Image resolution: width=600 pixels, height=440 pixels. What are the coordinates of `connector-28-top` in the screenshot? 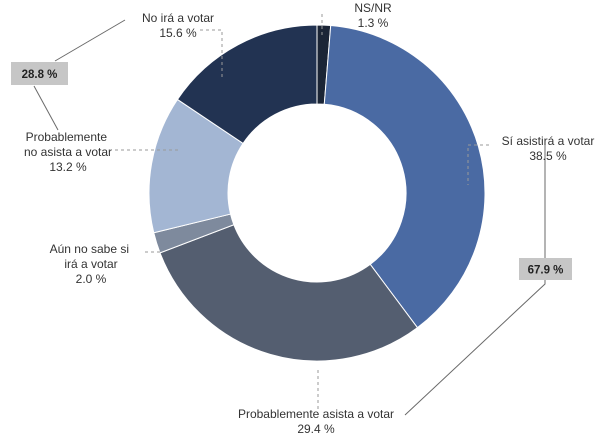 It's located at (90, 40).